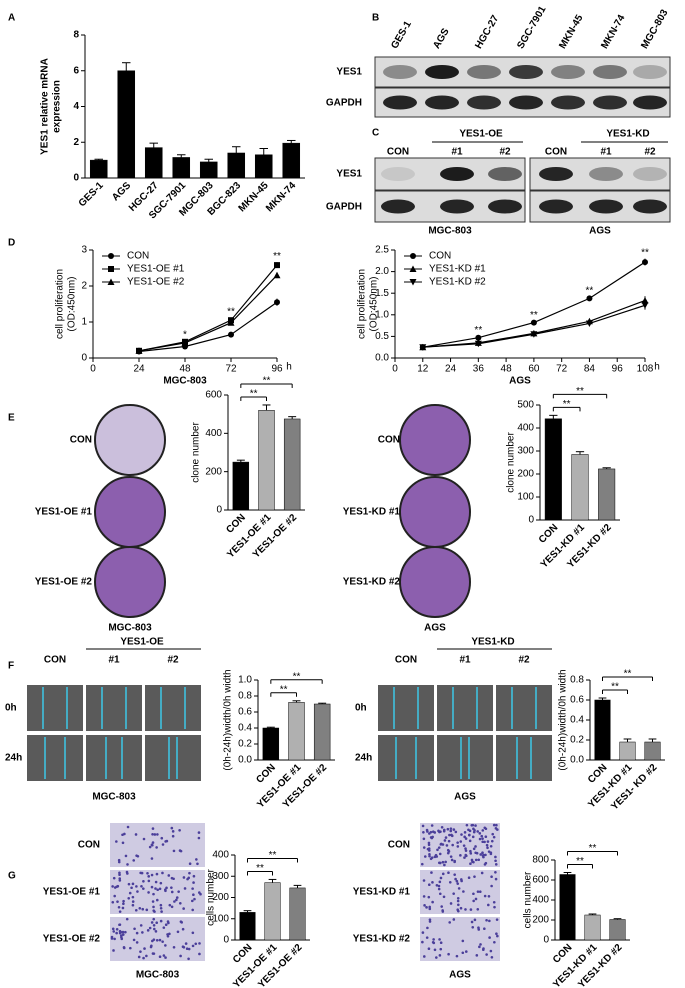 The image size is (685, 988). Describe the element at coordinates (372, 582) in the screenshot. I see `dish-label: YES1-KD #2` at that location.